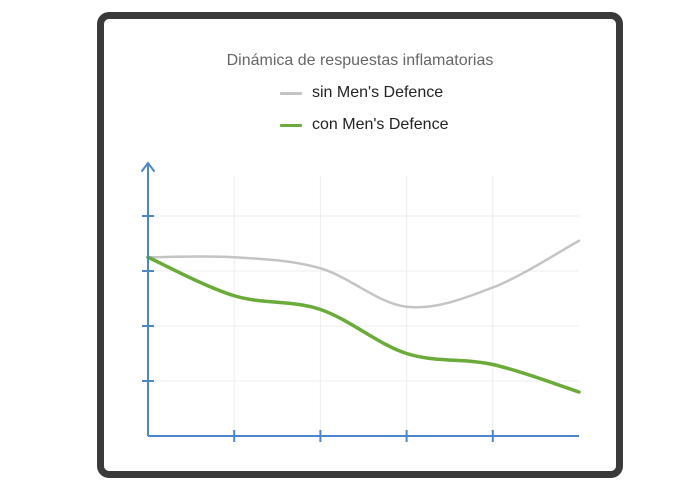 The height and width of the screenshot is (483, 700). I want to click on legend-item-sin: sin Men's Defence, so click(361, 93).